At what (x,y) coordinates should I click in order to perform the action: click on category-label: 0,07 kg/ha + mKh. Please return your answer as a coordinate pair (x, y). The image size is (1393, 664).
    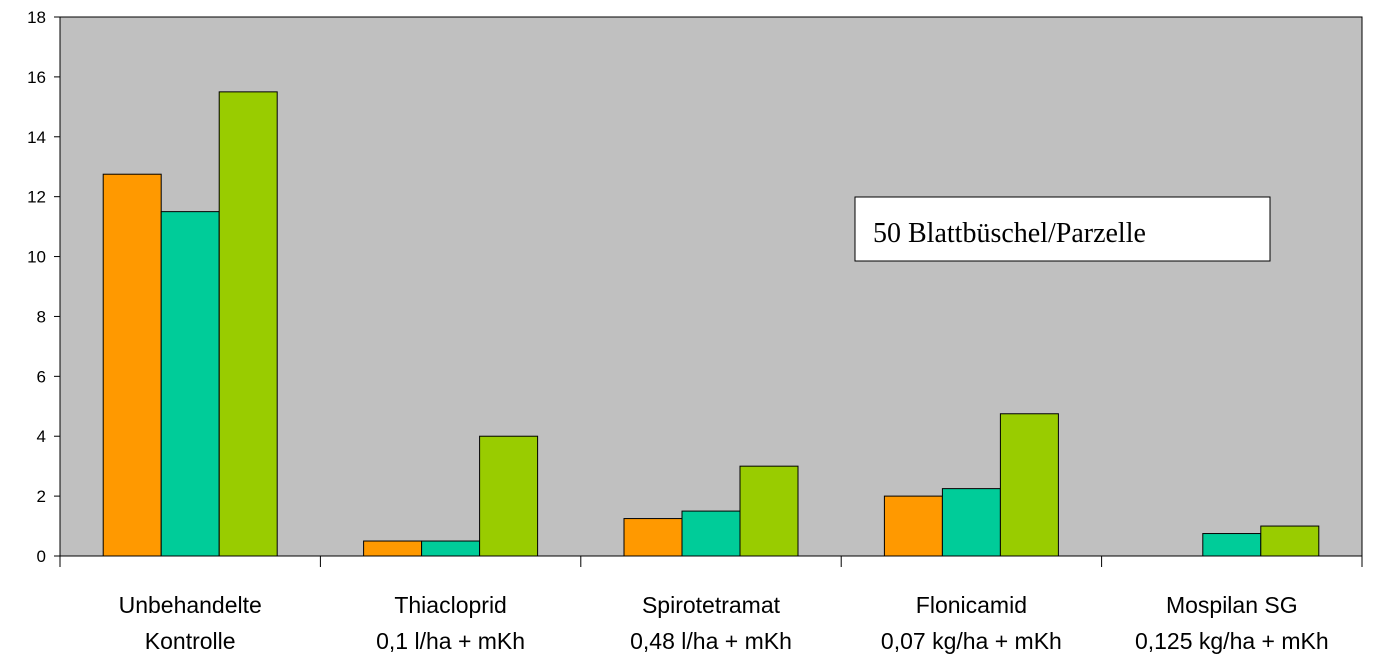
    Looking at the image, I should click on (971, 641).